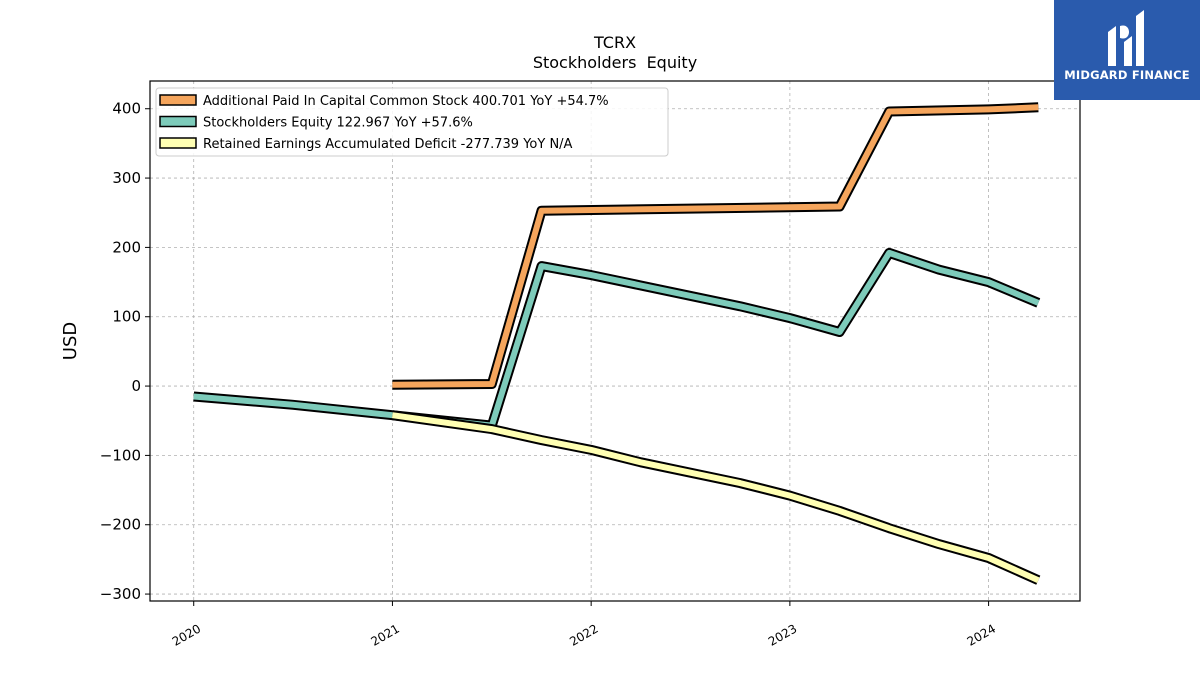  I want to click on x-tick-label: 2023, so click(782, 634).